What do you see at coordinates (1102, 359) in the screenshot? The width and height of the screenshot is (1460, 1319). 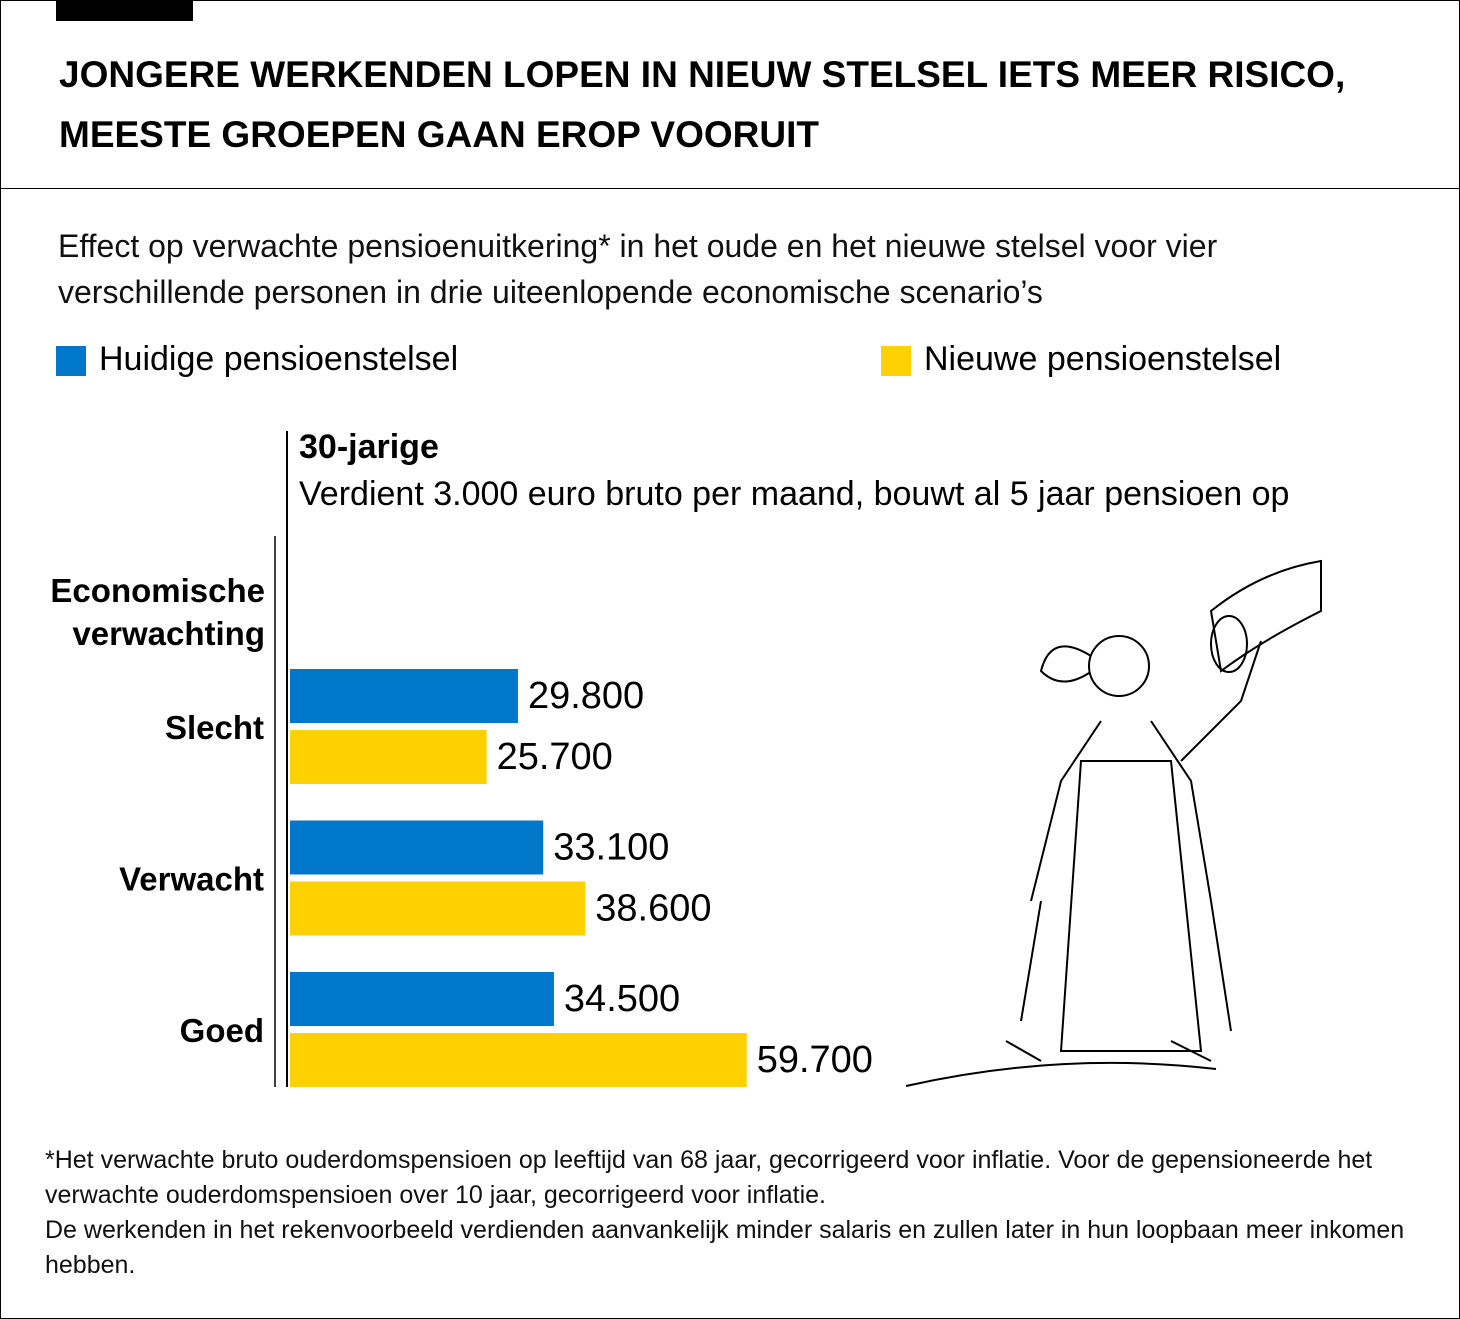 I see `legend-label: Nieuwe pensioenstelsel` at bounding box center [1102, 359].